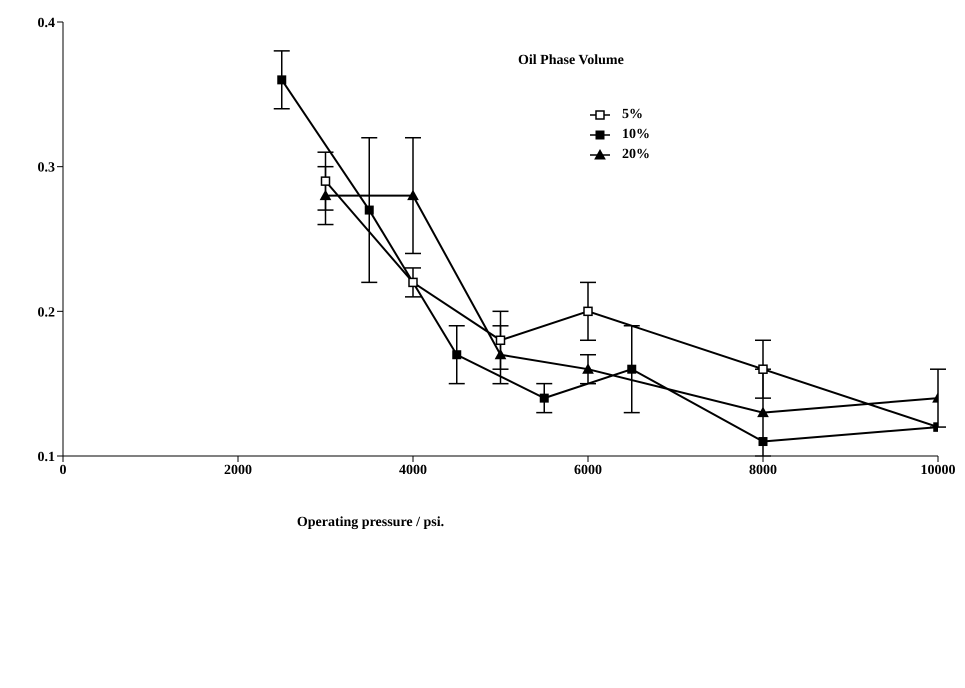 The height and width of the screenshot is (688, 965). What do you see at coordinates (238, 470) in the screenshot?
I see `x-tick-label: 2000` at bounding box center [238, 470].